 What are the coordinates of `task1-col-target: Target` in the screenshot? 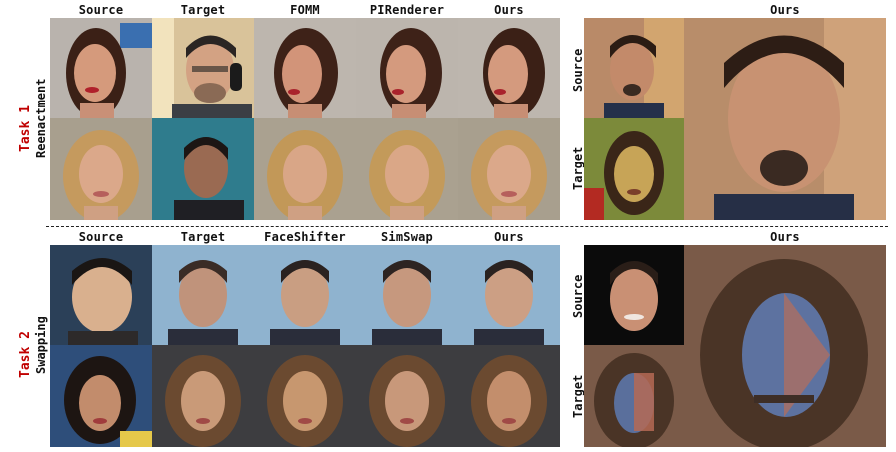 It's located at (203, 10).